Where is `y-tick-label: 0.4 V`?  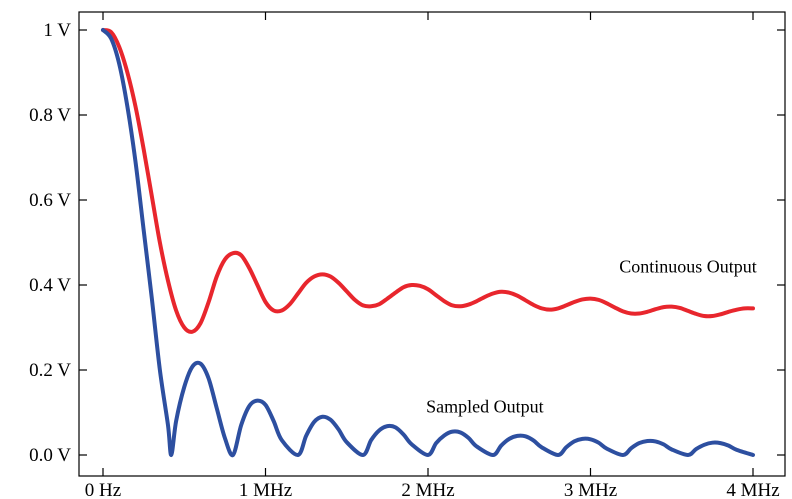
y-tick-label: 0.4 V is located at coordinates (50, 285).